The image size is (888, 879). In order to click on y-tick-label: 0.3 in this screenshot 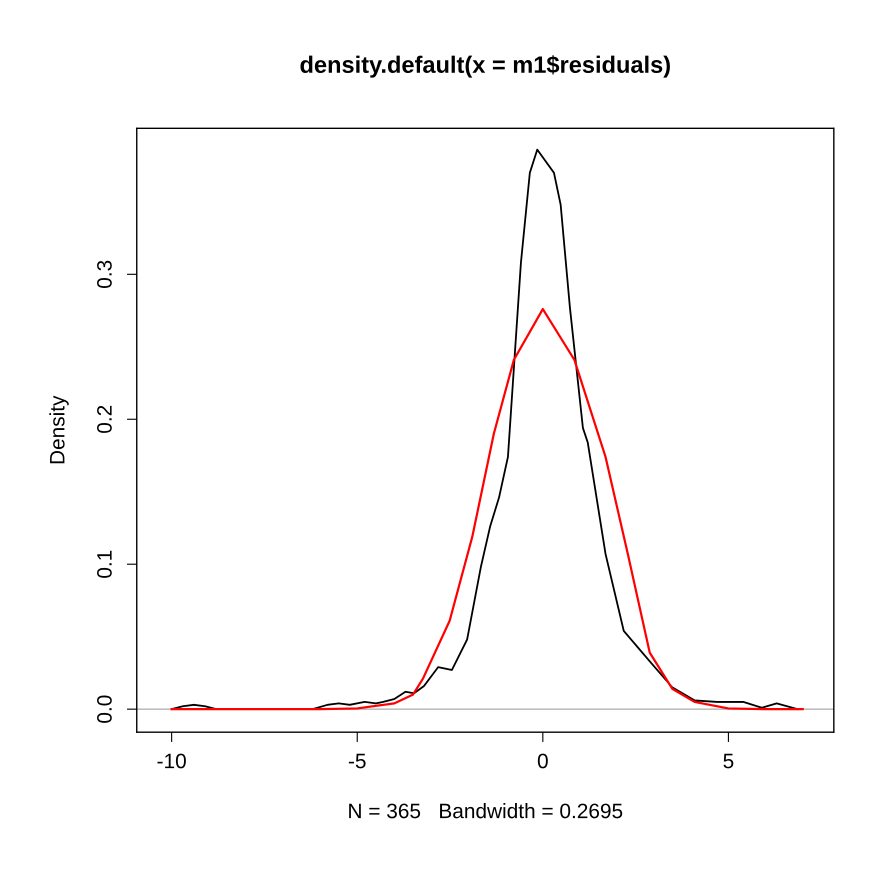, I will do `click(104, 274)`.